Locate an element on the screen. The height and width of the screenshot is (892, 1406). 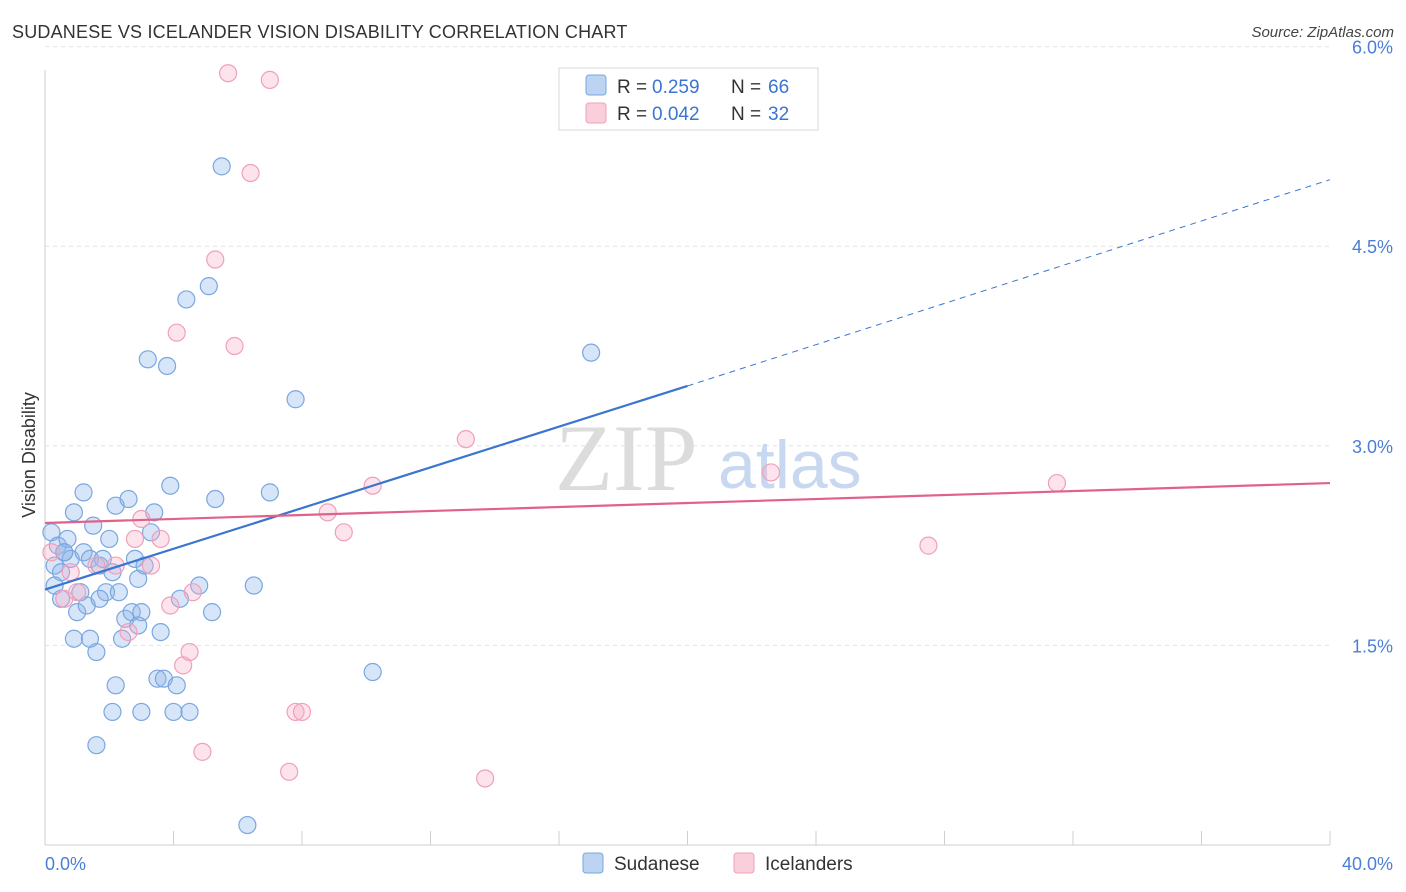
y-tick-label: 6.0% is located at coordinates (1372, 48).